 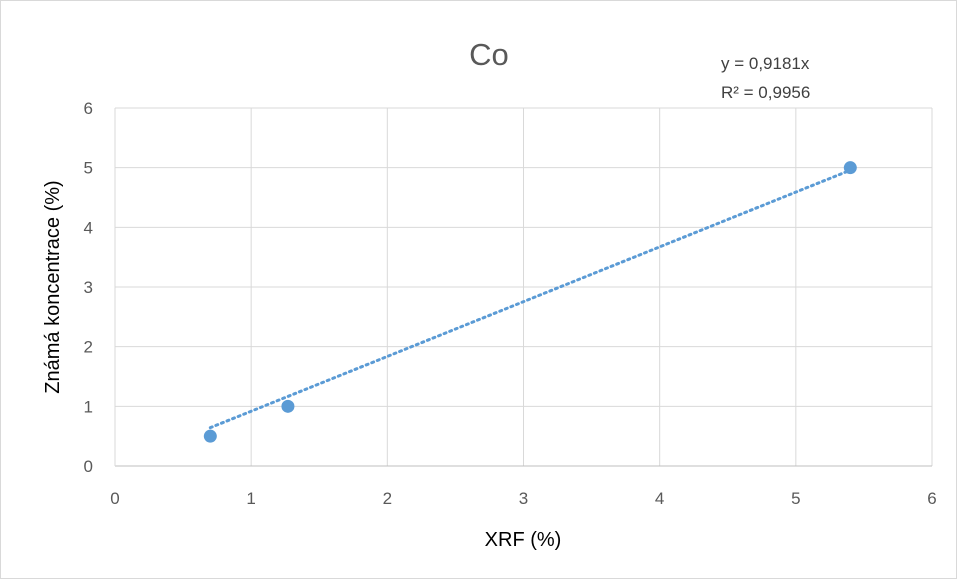 I want to click on y-axis-title: Známá koncentrace (%), so click(x=53, y=286).